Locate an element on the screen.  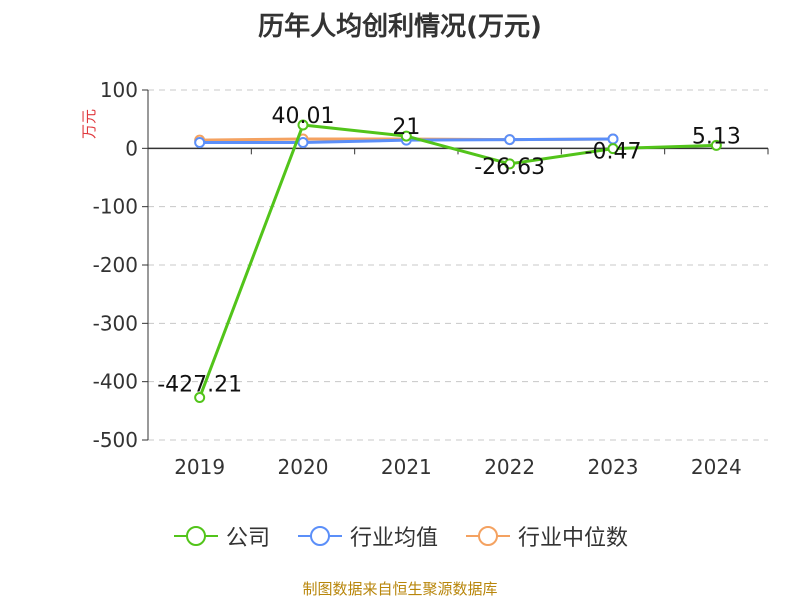
data-label: -0.47 is located at coordinates (613, 152).